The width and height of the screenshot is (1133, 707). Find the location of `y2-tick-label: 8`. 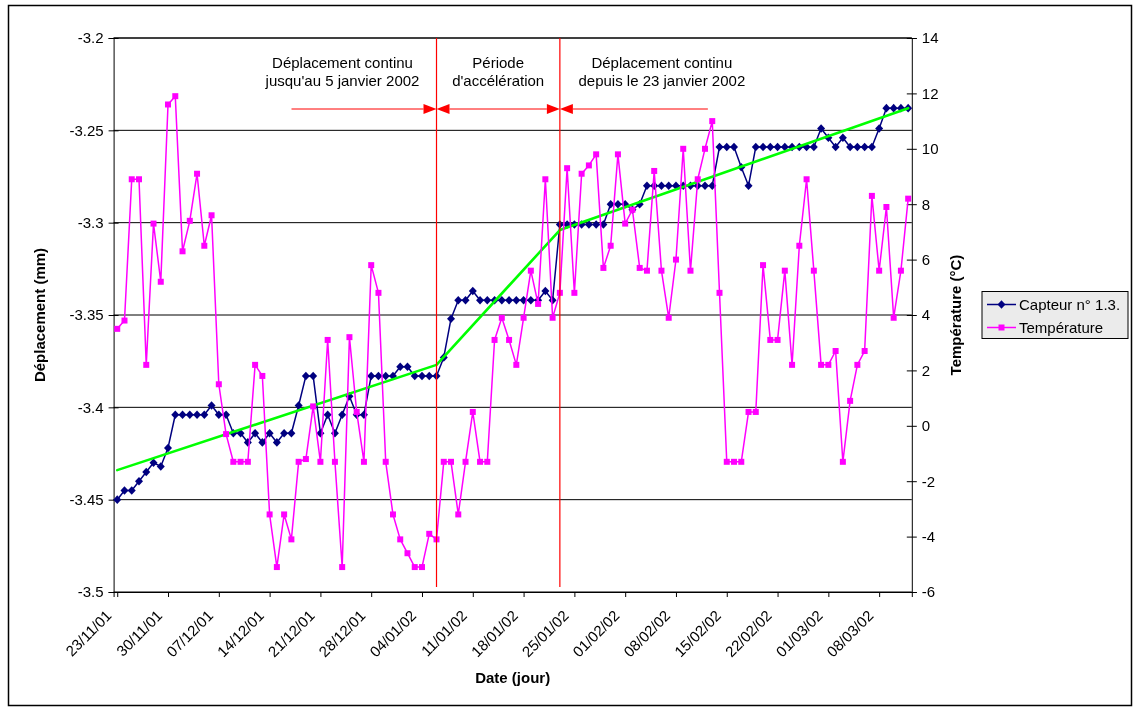

y2-tick-label: 8 is located at coordinates (926, 204).